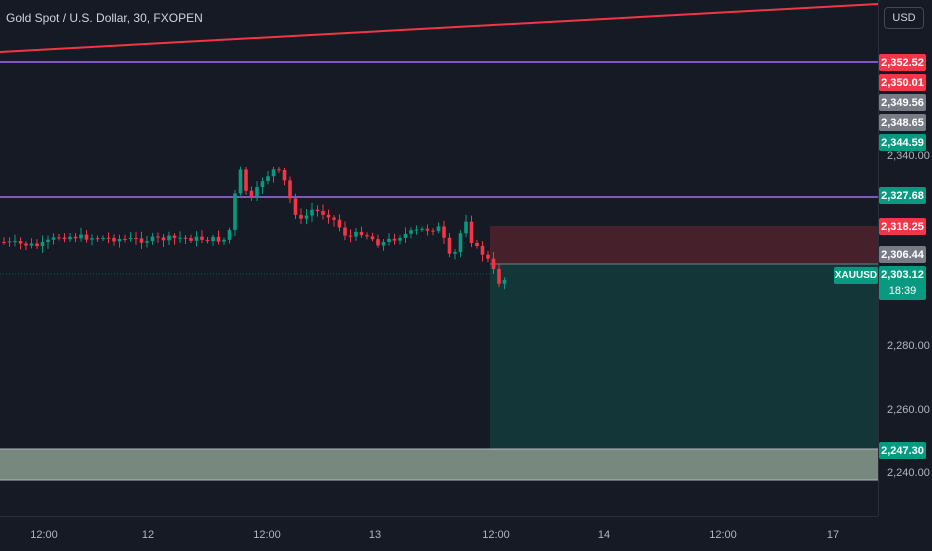 The width and height of the screenshot is (932, 551). I want to click on candles-group, so click(254, 228).